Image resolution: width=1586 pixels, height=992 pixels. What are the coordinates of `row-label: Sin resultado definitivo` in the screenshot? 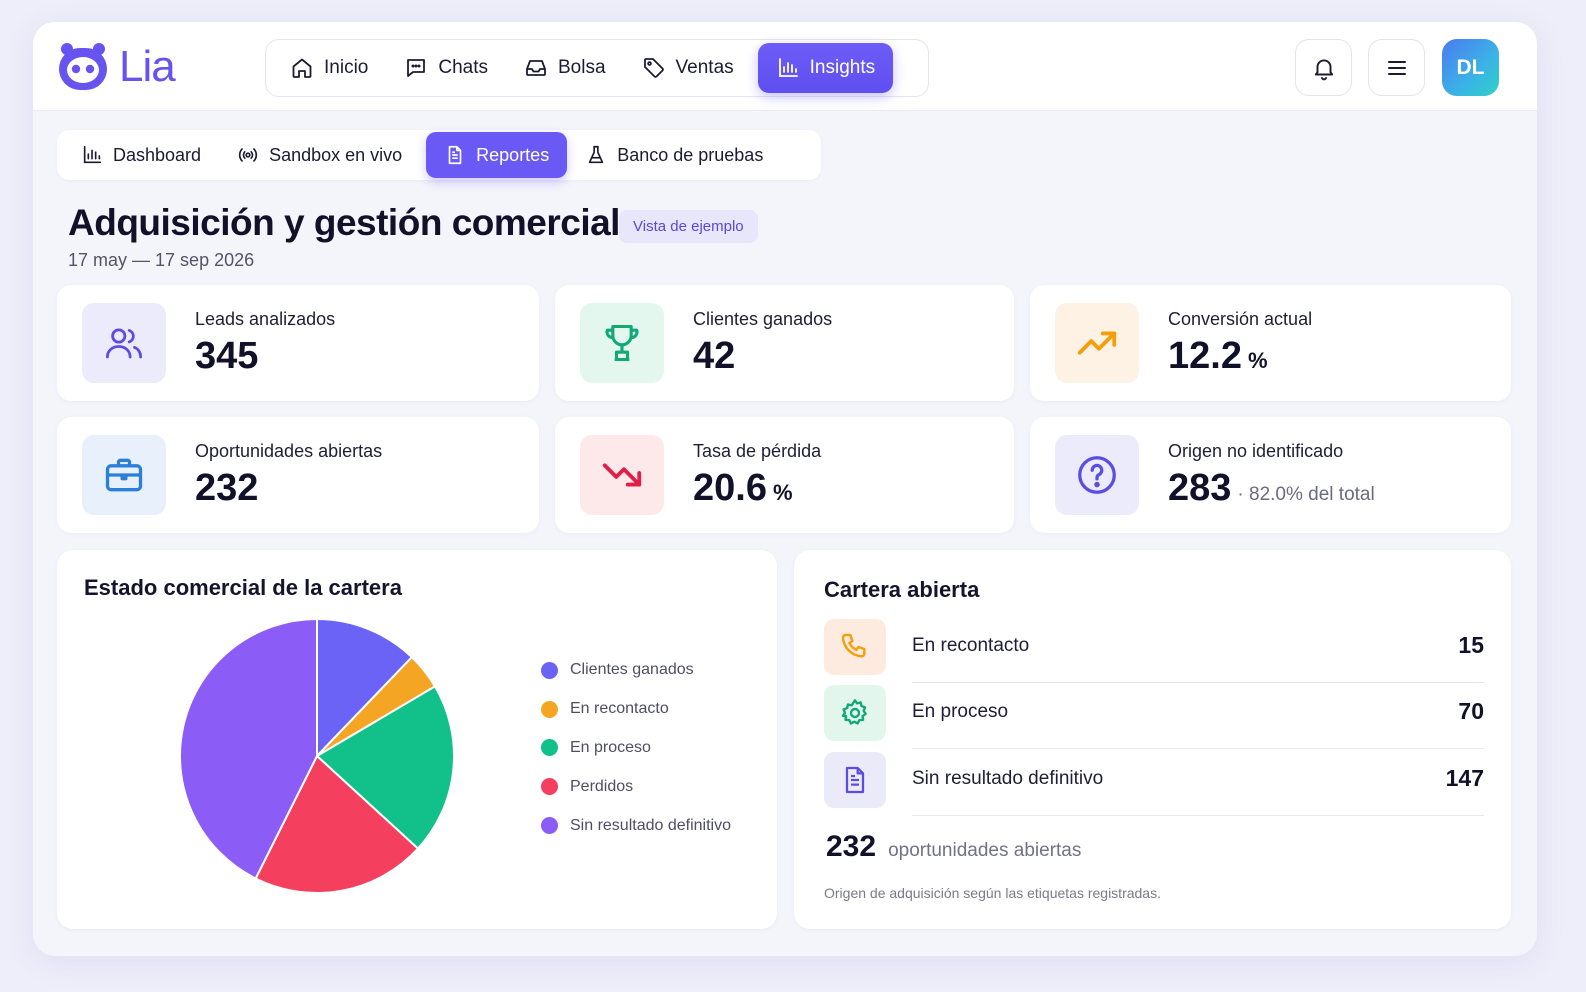 It's located at (1008, 778).